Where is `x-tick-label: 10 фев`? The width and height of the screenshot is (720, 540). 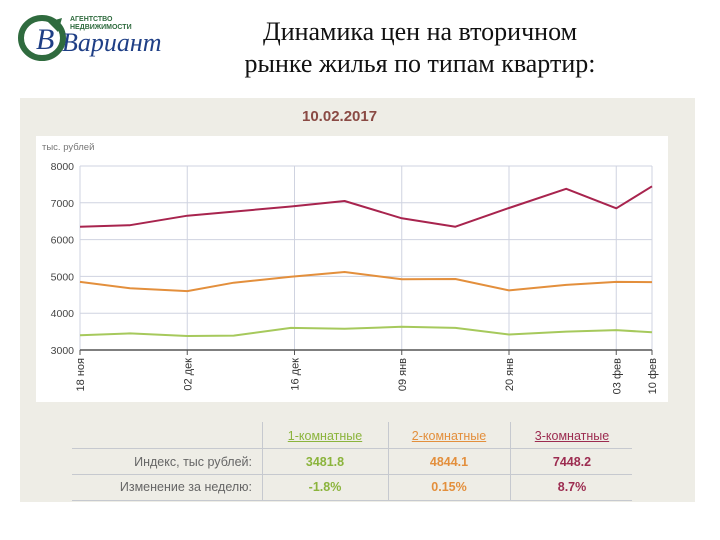
x-tick-label: 10 фев is located at coordinates (653, 376).